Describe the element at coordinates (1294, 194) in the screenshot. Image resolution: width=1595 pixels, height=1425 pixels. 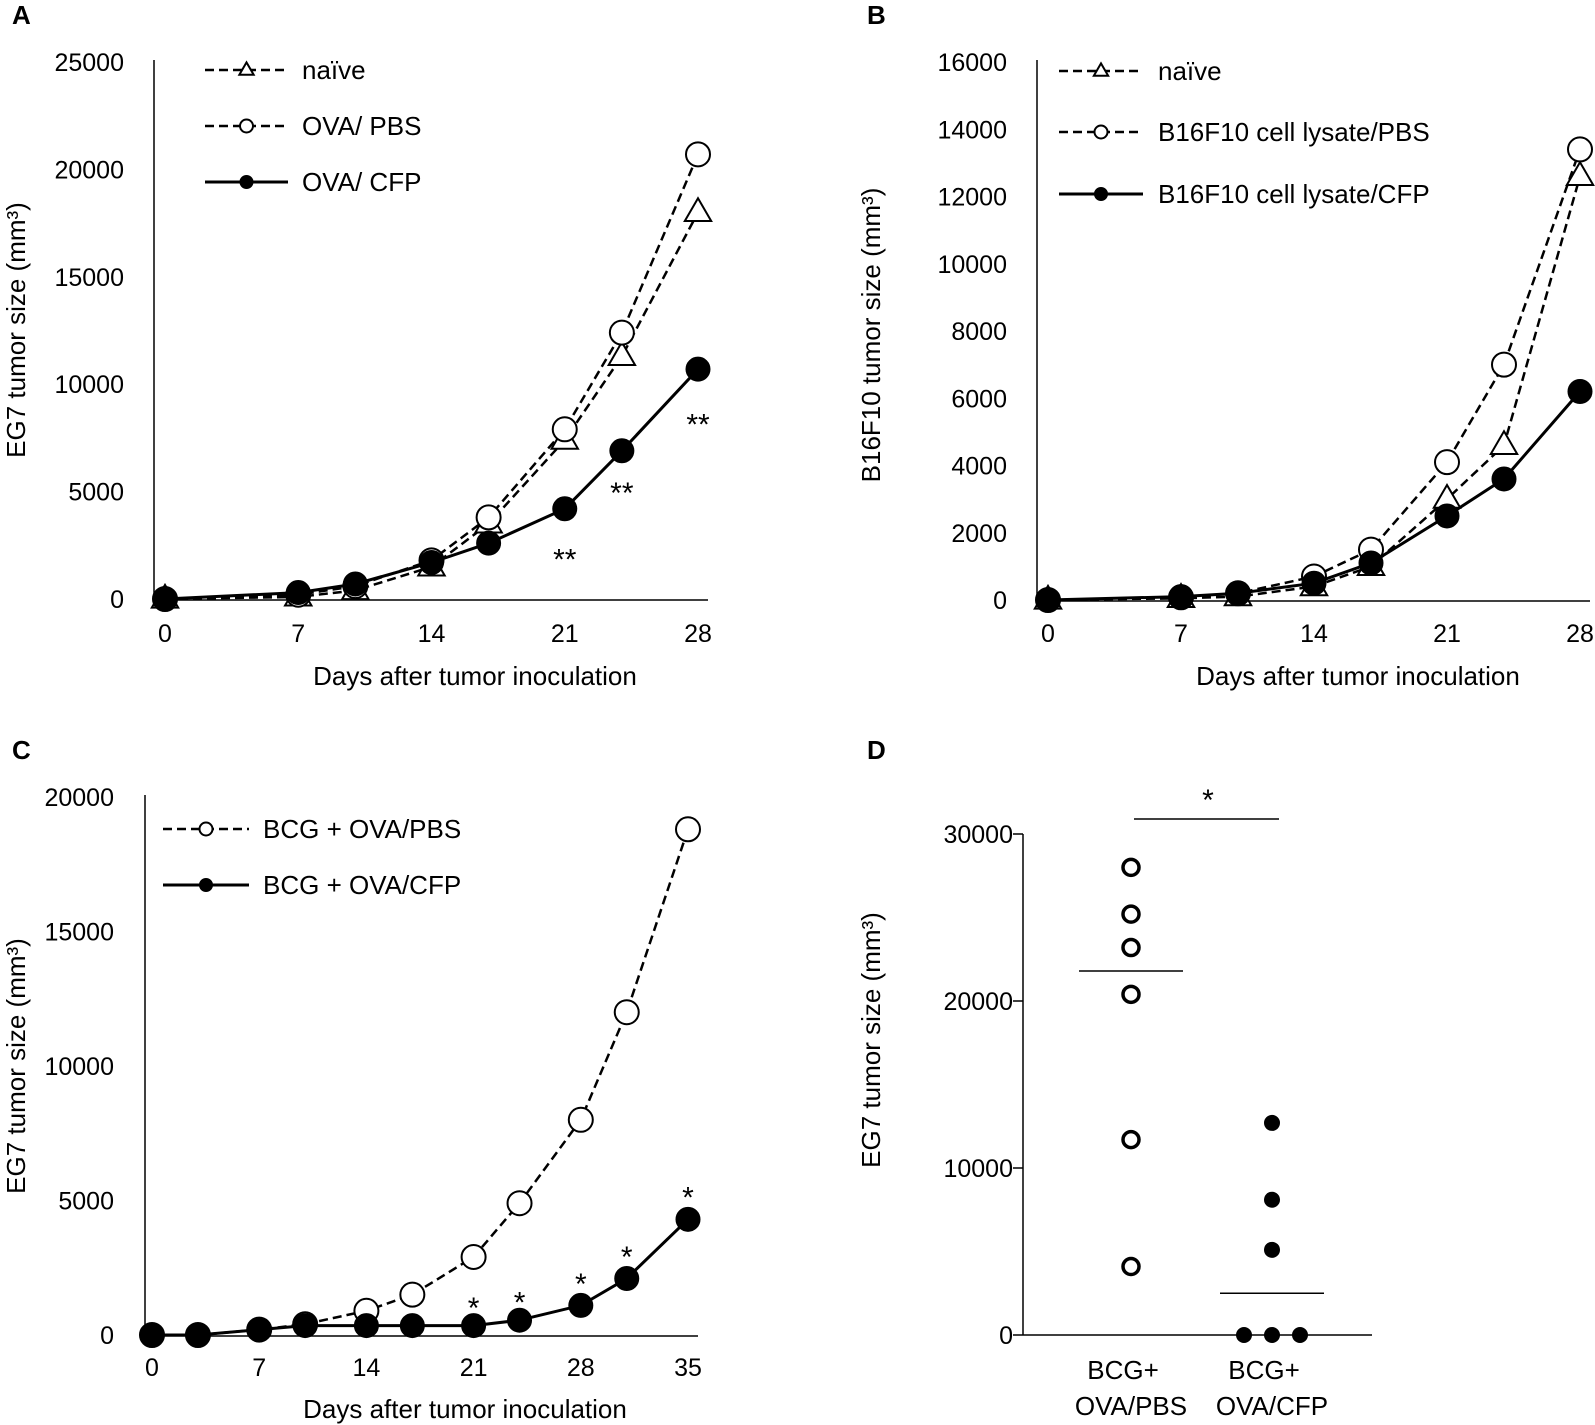
I see `legend-label: B16F10 cell lysate/CFP` at that location.